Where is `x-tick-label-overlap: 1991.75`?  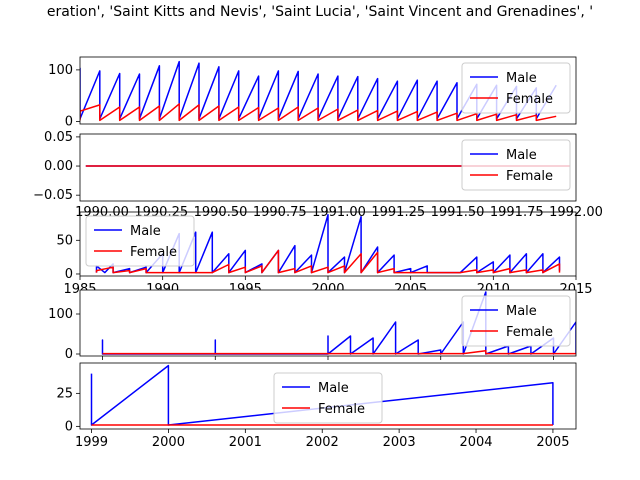
x-tick-label-overlap: 1991.75 is located at coordinates (517, 212).